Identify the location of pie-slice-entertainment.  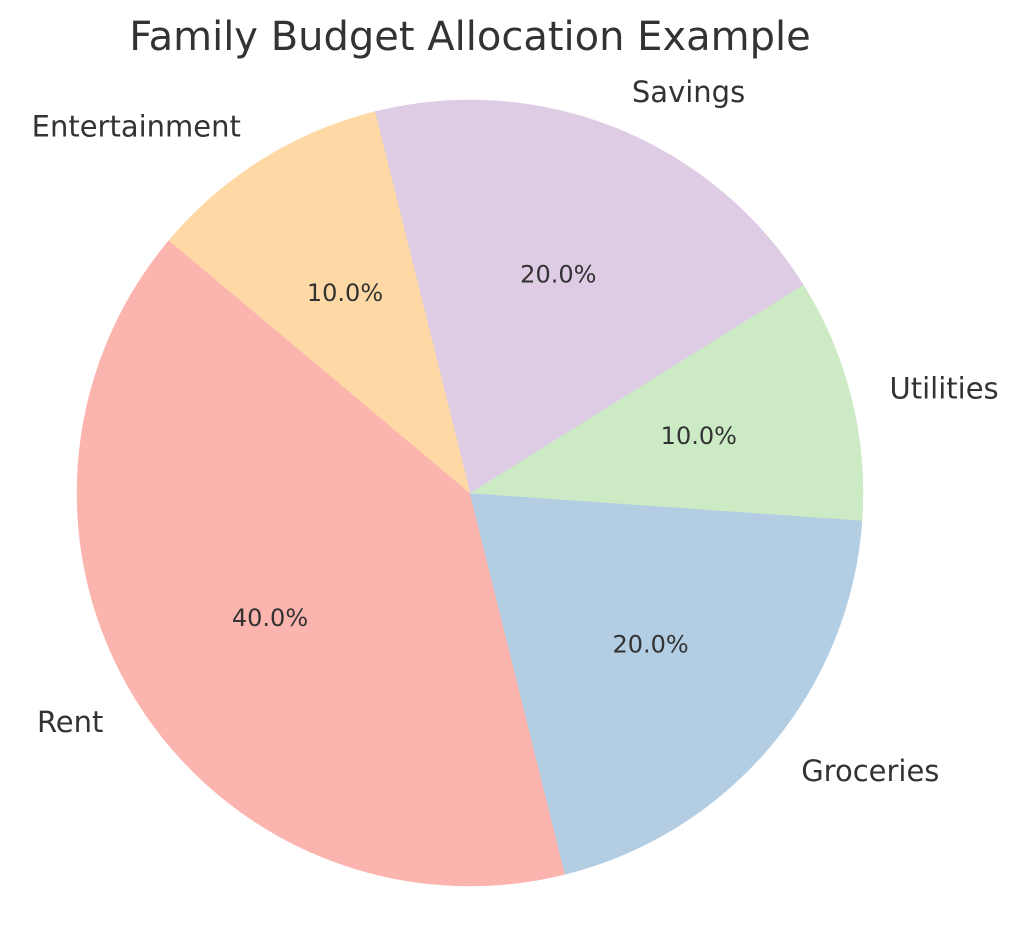
(319, 302).